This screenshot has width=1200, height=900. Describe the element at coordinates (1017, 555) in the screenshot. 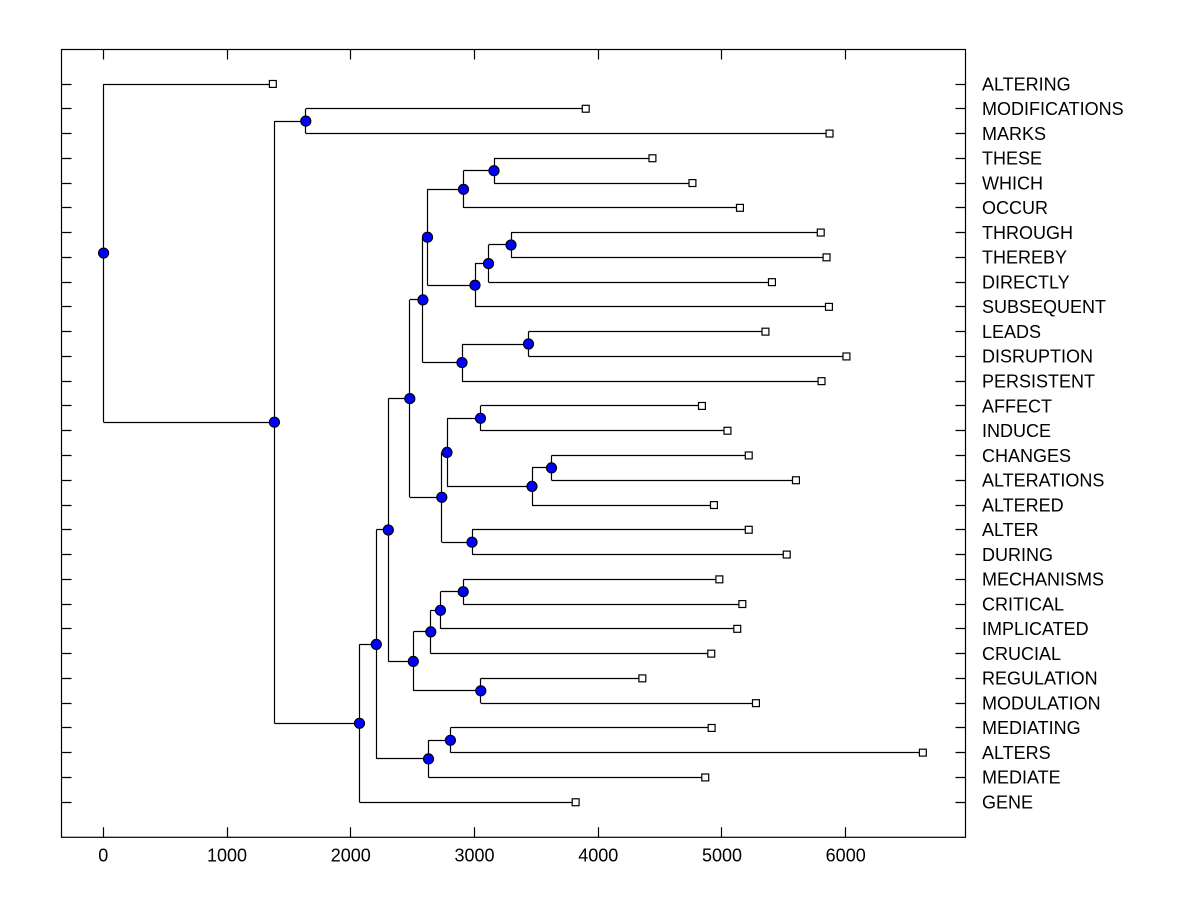

I see `svg-text: DURING` at that location.